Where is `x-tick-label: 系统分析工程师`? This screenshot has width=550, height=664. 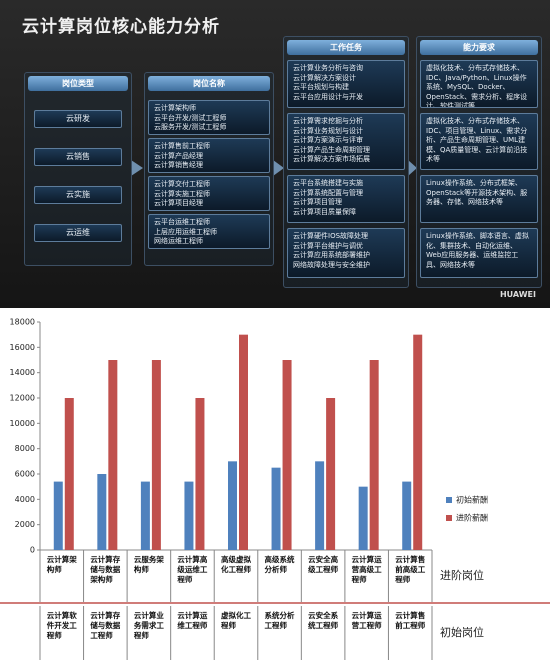
x-tick-label: 系统分析工程师 is located at coordinates (280, 635).